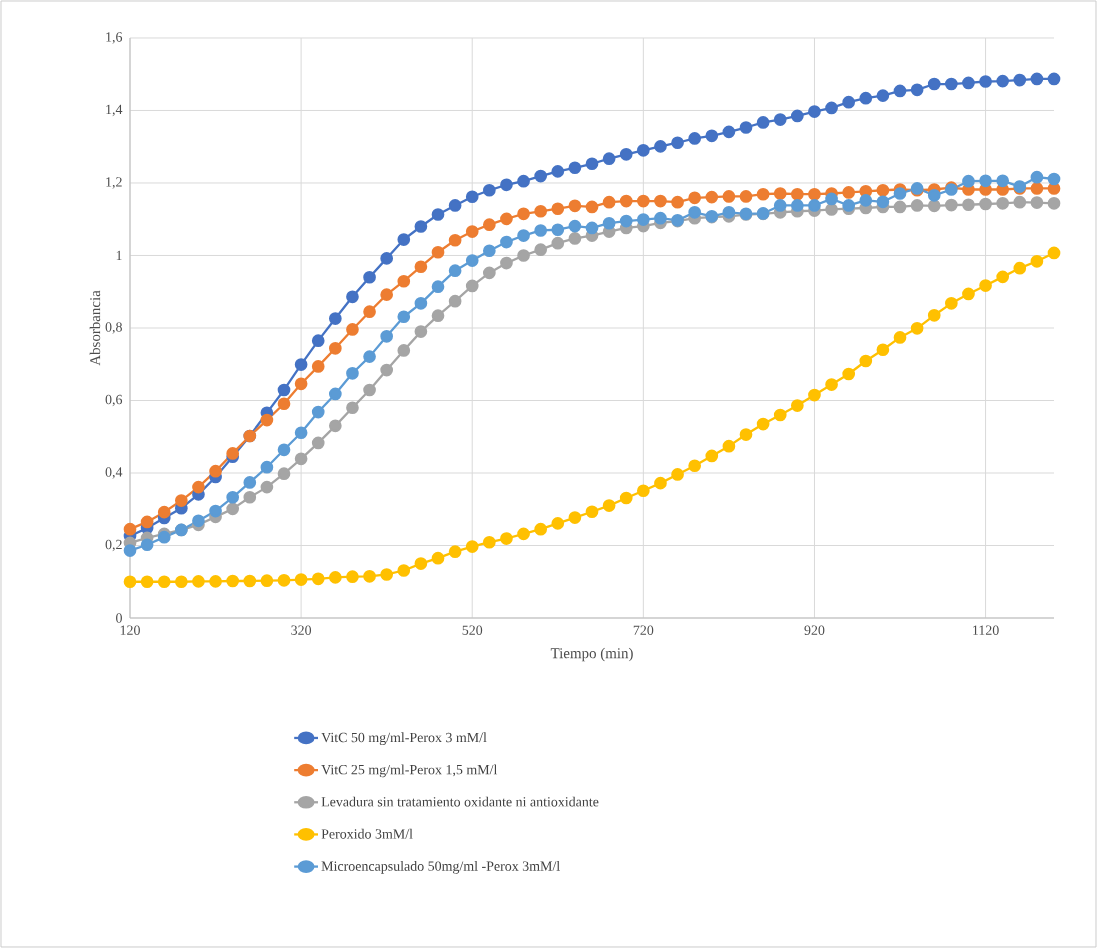 Image resolution: width=1097 pixels, height=948 pixels. What do you see at coordinates (440, 867) in the screenshot?
I see `legend-label: Microencapsulado 50mg/ml -Perox 3mM/l` at bounding box center [440, 867].